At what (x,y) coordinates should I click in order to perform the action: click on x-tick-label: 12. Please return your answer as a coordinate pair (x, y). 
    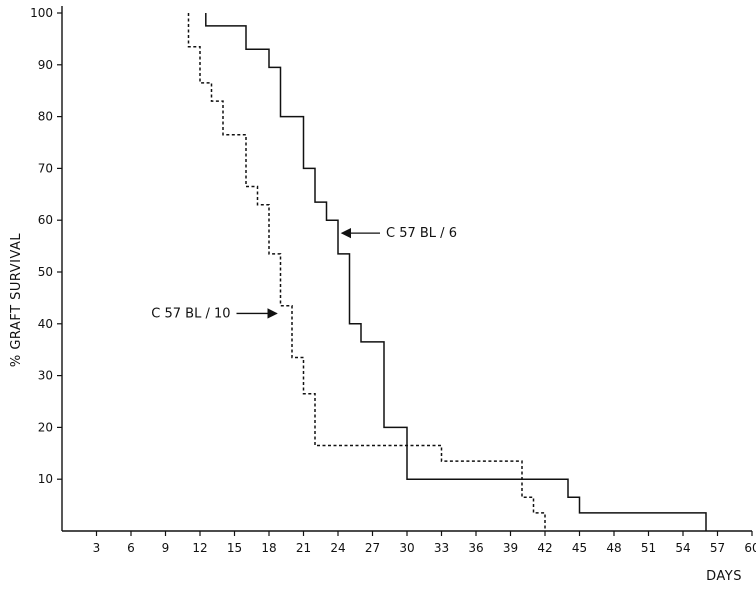
    Looking at the image, I should click on (199, 548).